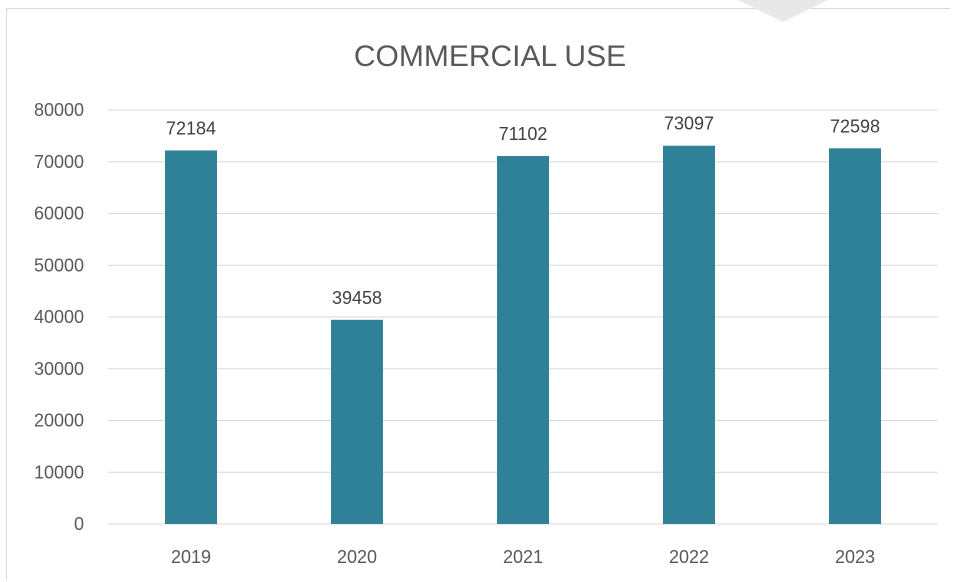 The image size is (954, 582). Describe the element at coordinates (59, 472) in the screenshot. I see `y-tick-label: 10000` at that location.